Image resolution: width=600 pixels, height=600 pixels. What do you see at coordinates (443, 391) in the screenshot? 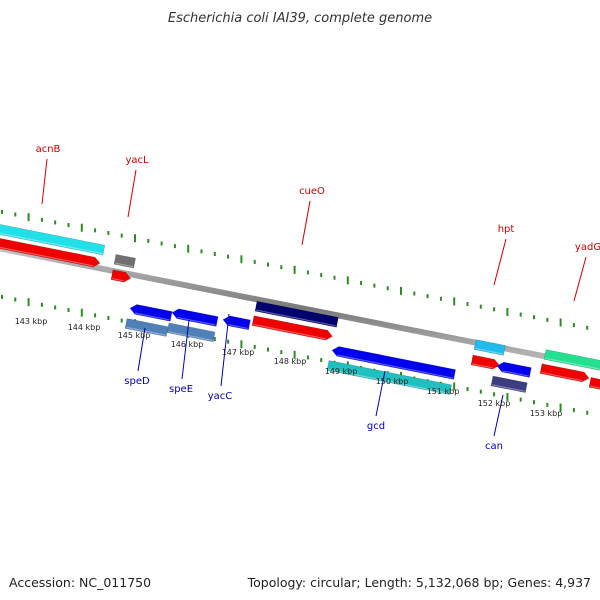
I see `tick-label: 151 kbp` at bounding box center [443, 391].